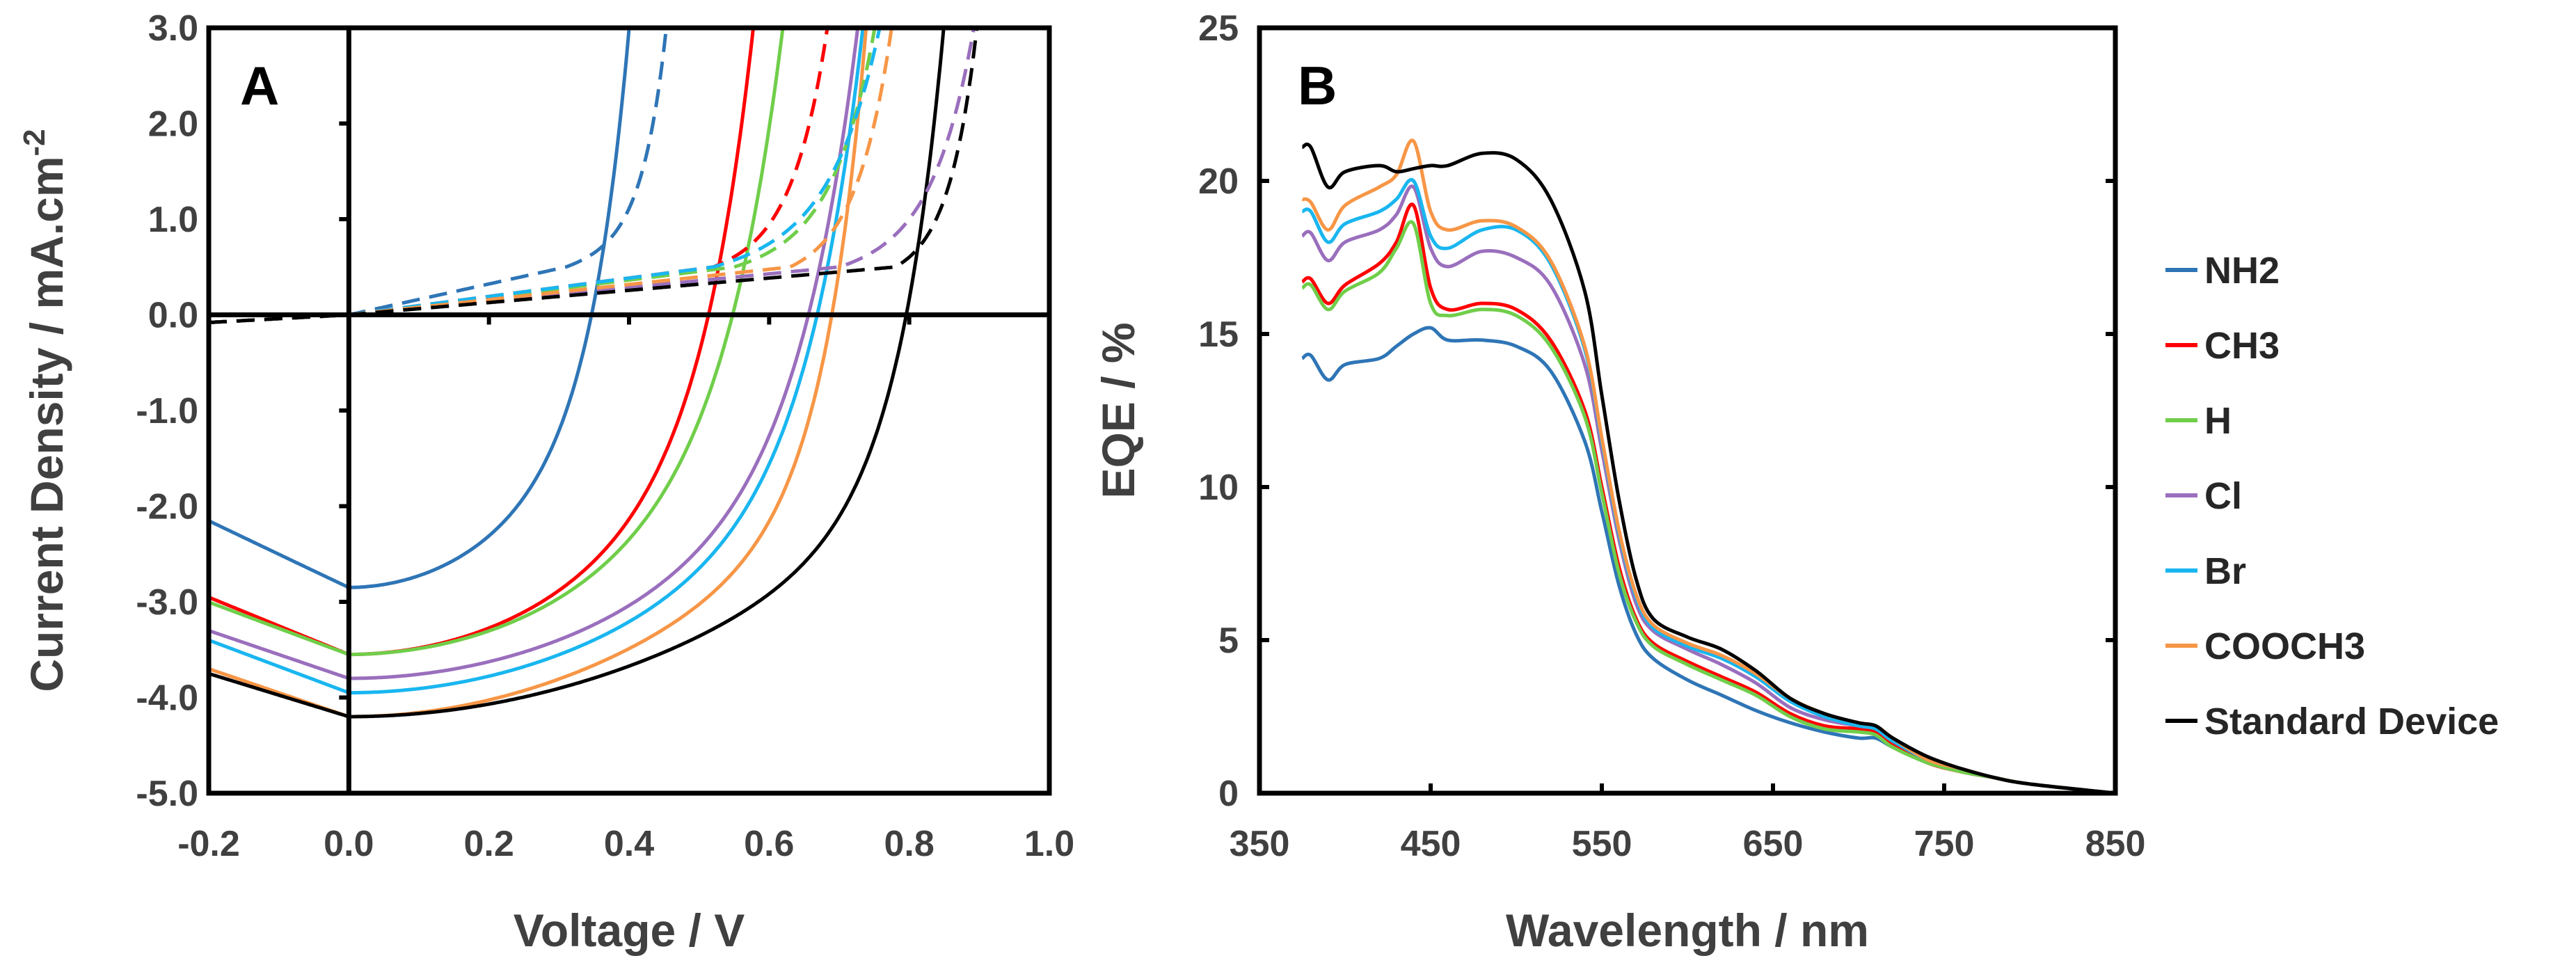 This screenshot has width=2576, height=972. Describe the element at coordinates (167, 602) in the screenshot. I see `panel-a-y-tick-label: -3.0` at that location.